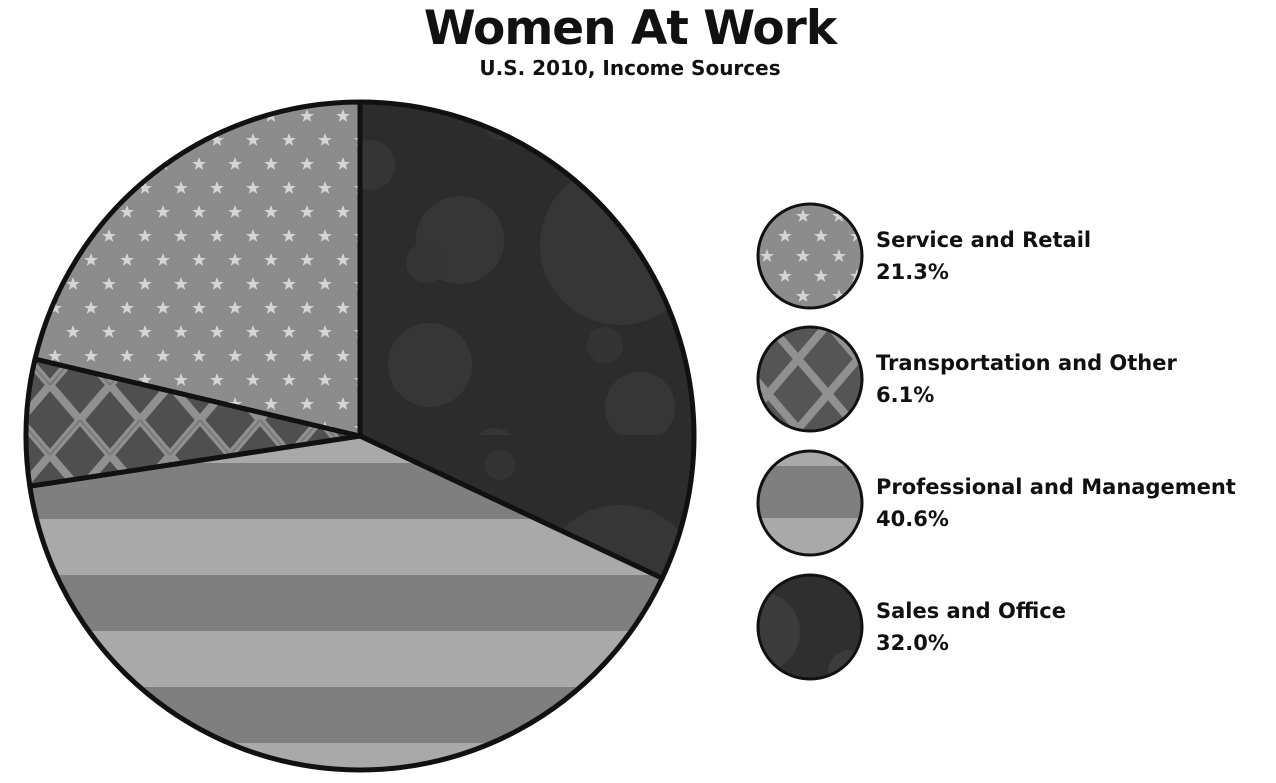 The width and height of the screenshot is (1276, 783). What do you see at coordinates (983, 256) in the screenshot?
I see `legend-item-service-and-retail: Service and Retail 21.3%` at bounding box center [983, 256].